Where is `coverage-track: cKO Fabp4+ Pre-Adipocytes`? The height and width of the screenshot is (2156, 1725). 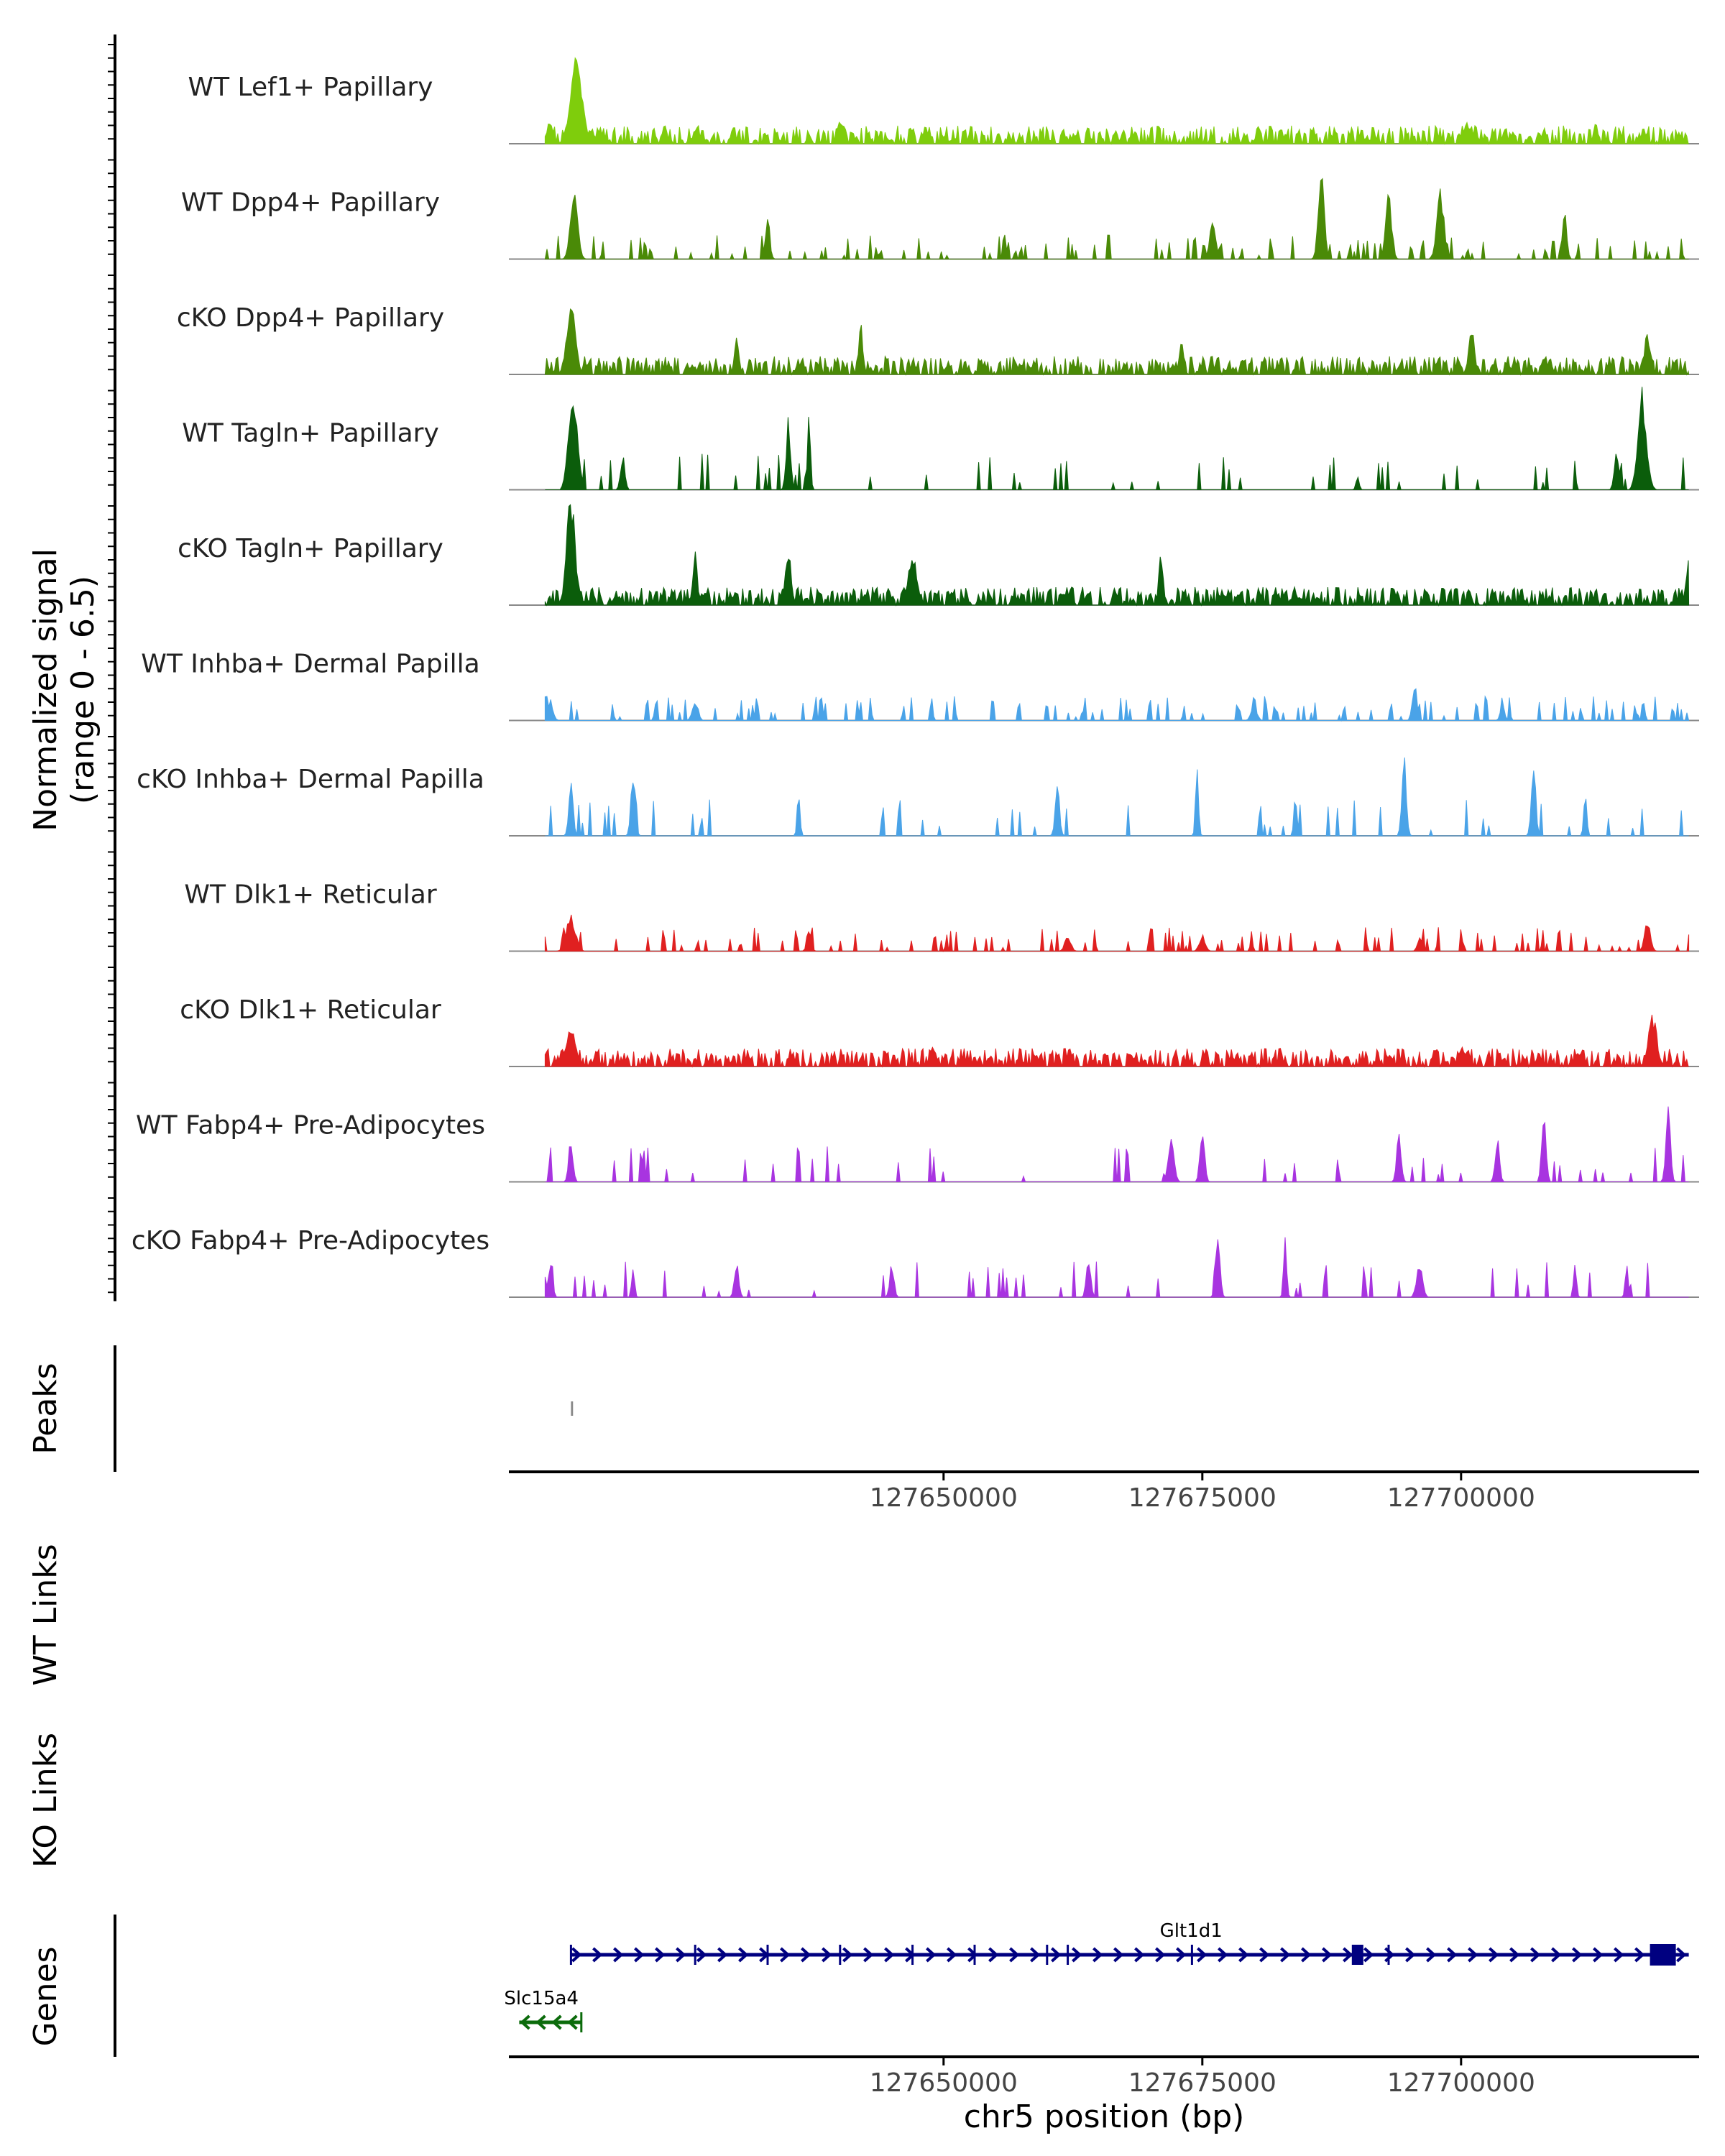
coverage-track: cKO Fabp4+ Pre-Adipocytes is located at coordinates (915, 1262).